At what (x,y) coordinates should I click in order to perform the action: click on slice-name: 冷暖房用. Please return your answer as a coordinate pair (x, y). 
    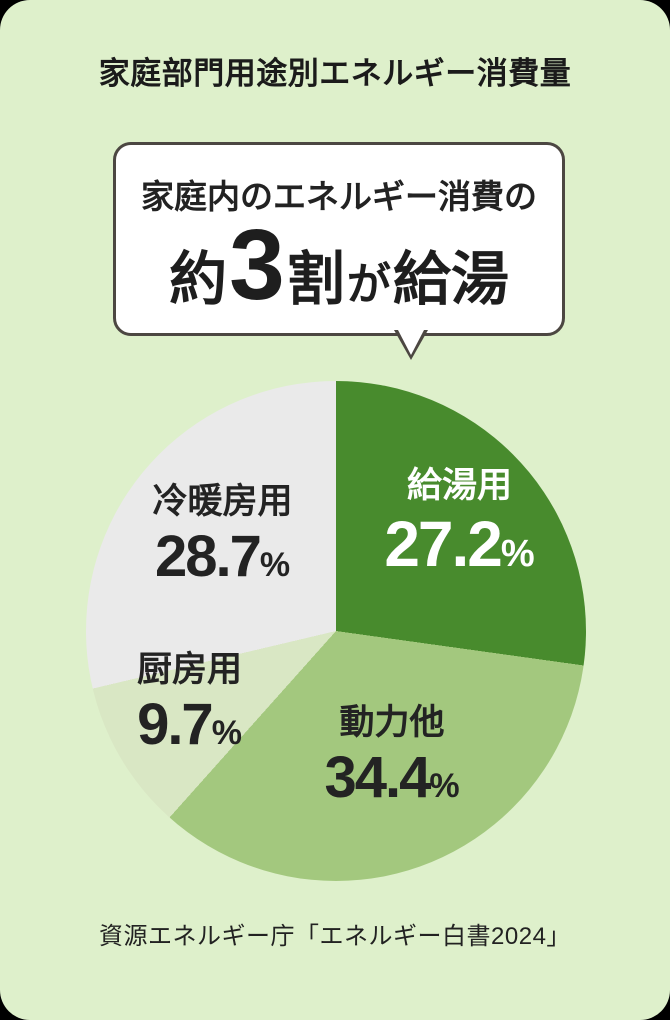
    Looking at the image, I should click on (222, 501).